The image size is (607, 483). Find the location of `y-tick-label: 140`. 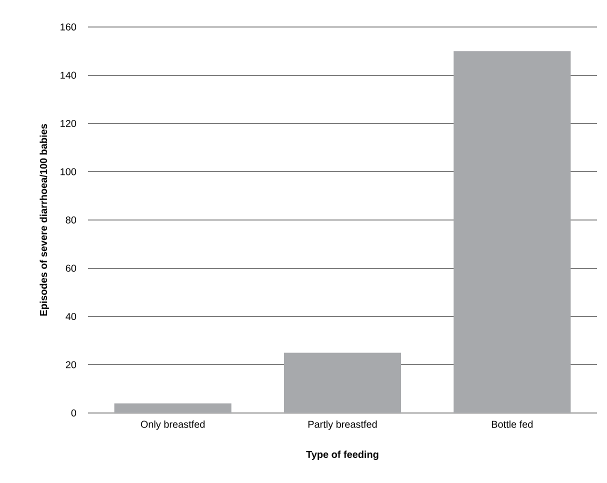

y-tick-label: 140 is located at coordinates (68, 75).